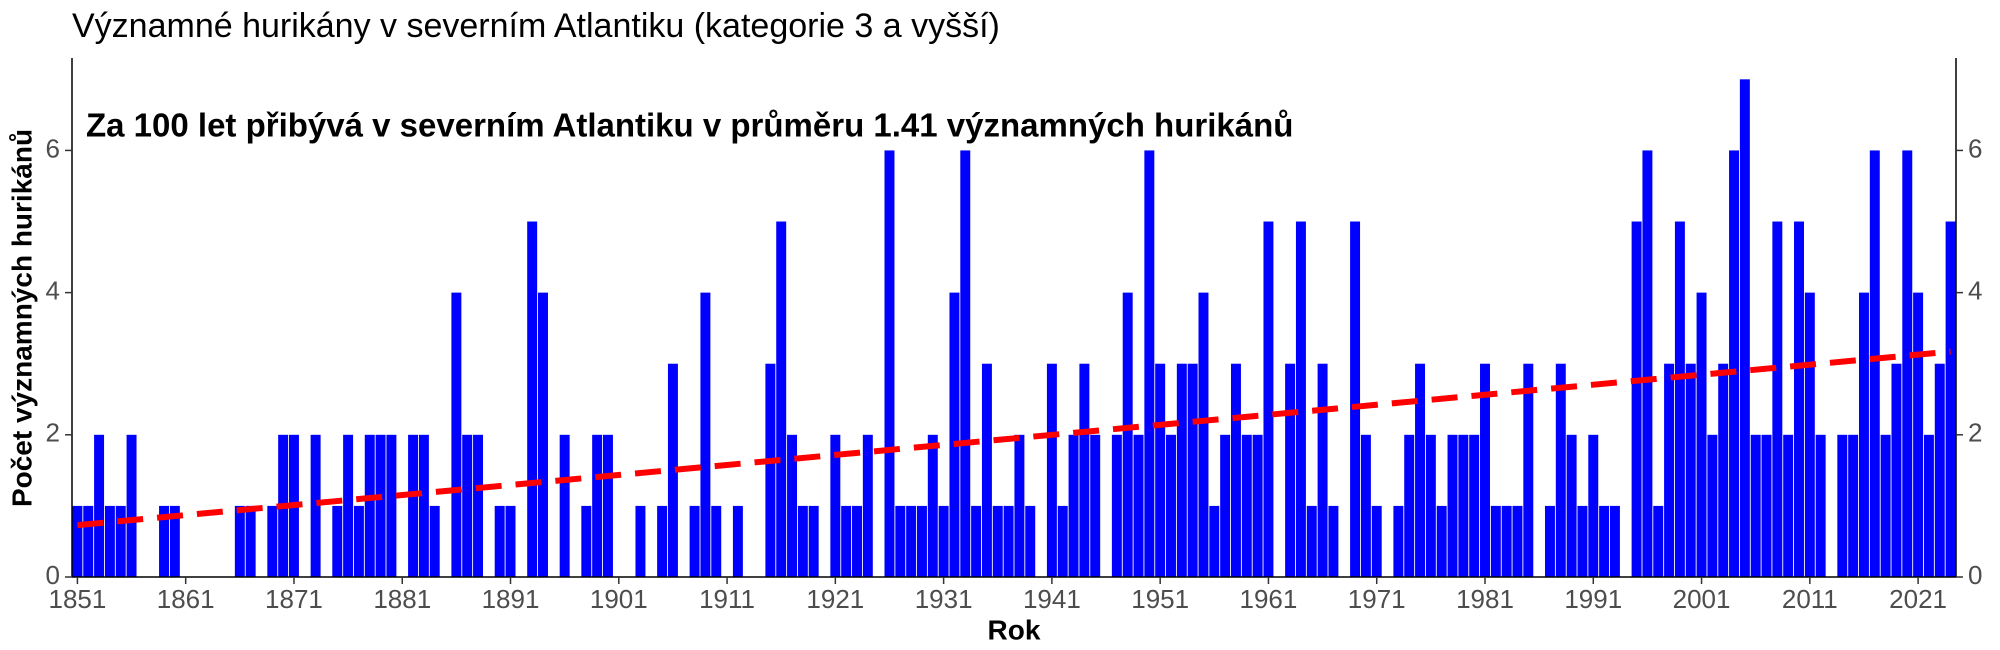 The image size is (2000, 650). I want to click on y2-tick-label: 4, so click(1975, 290).